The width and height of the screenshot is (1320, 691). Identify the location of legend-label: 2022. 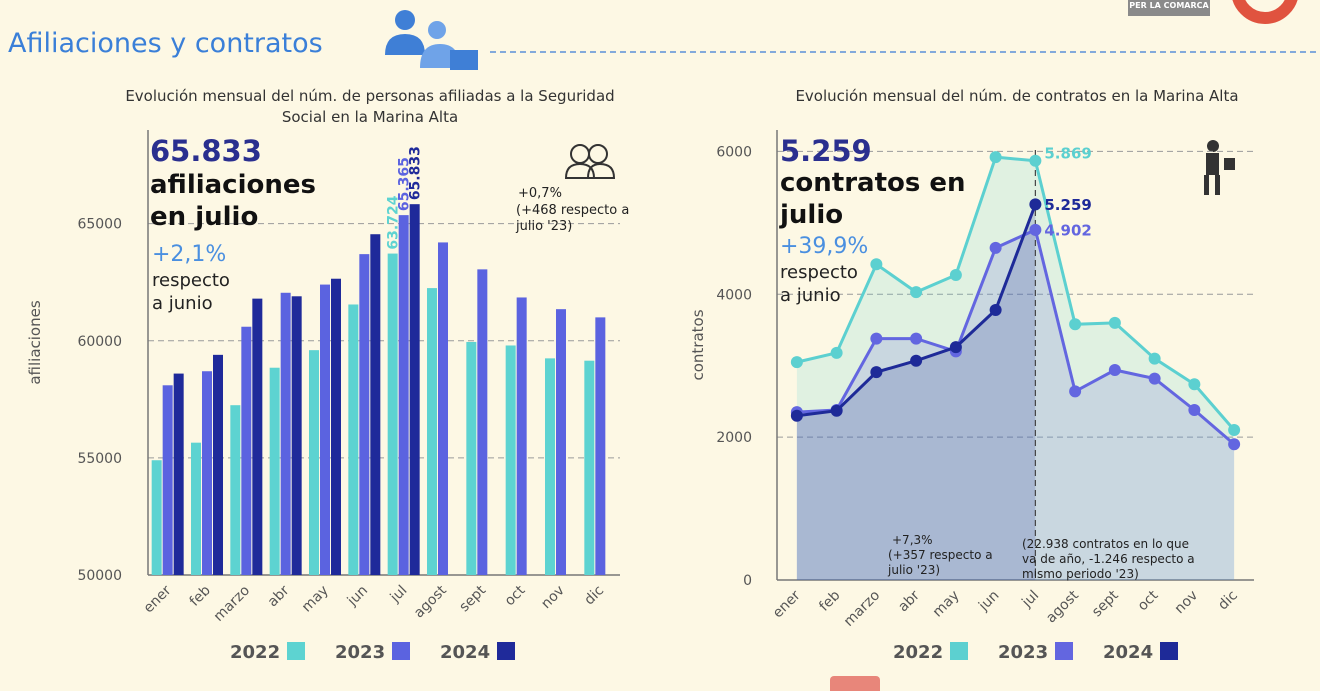
(255, 652).